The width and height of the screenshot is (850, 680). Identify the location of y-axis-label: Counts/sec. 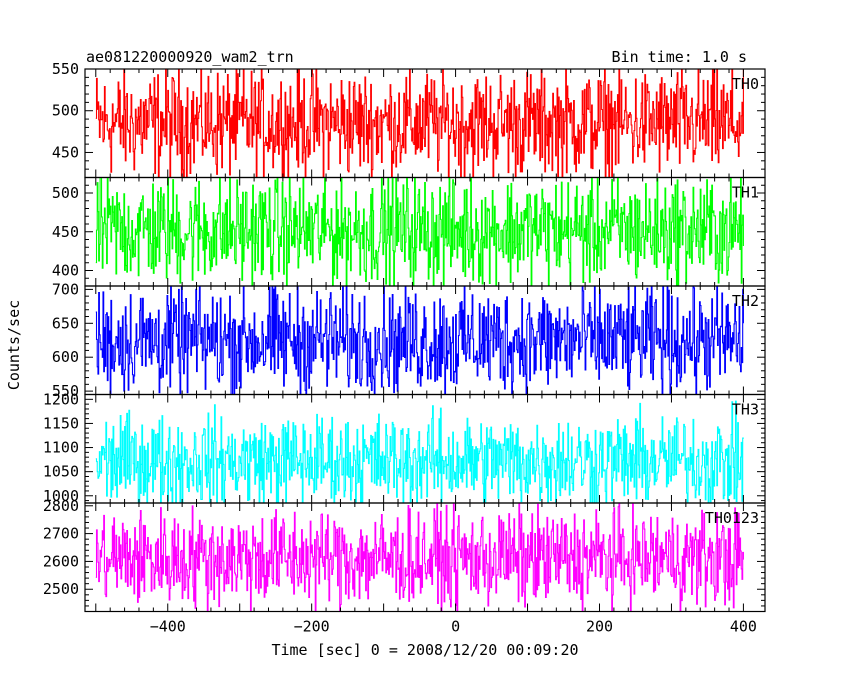
(14, 345).